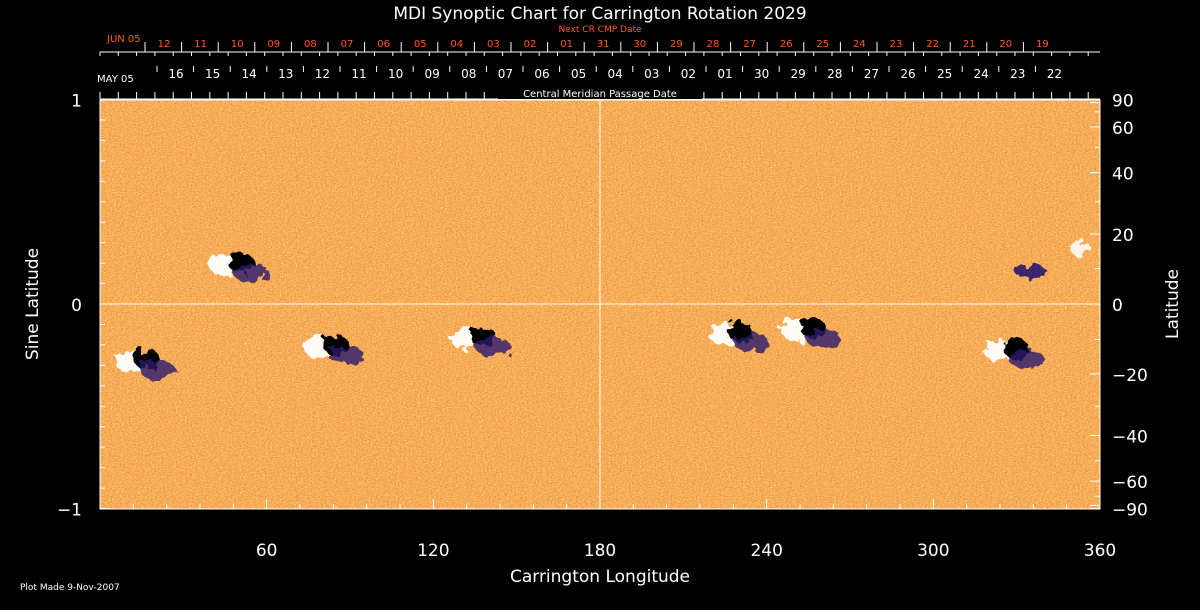  What do you see at coordinates (1130, 483) in the screenshot?
I see `y-axis-right-tick-label: −60` at bounding box center [1130, 483].